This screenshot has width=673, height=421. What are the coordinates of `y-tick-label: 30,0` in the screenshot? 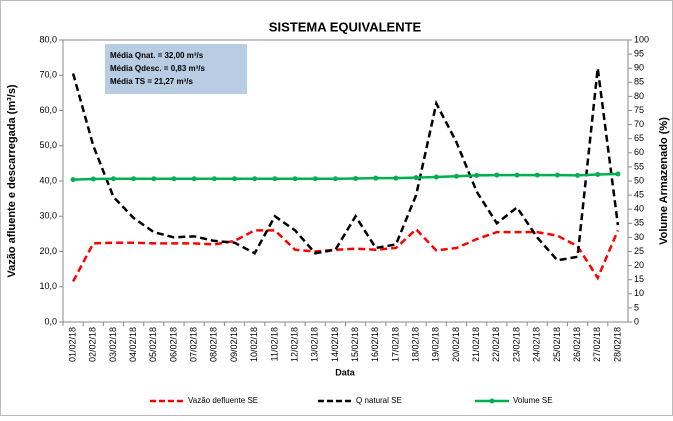 It's located at (48, 216).